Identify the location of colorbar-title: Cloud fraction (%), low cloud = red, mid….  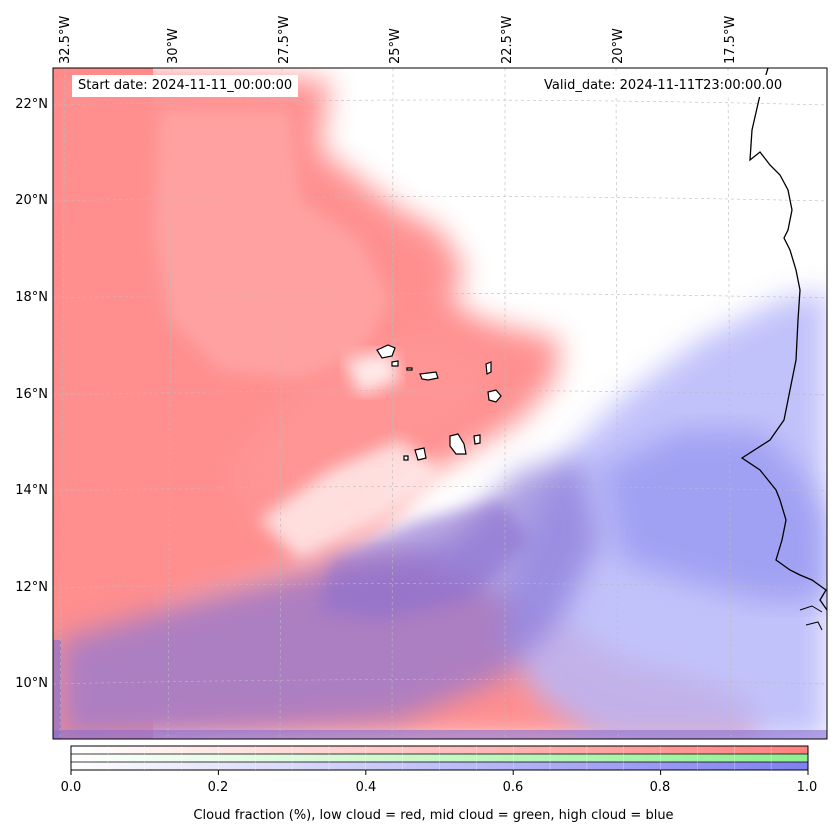
(433, 815).